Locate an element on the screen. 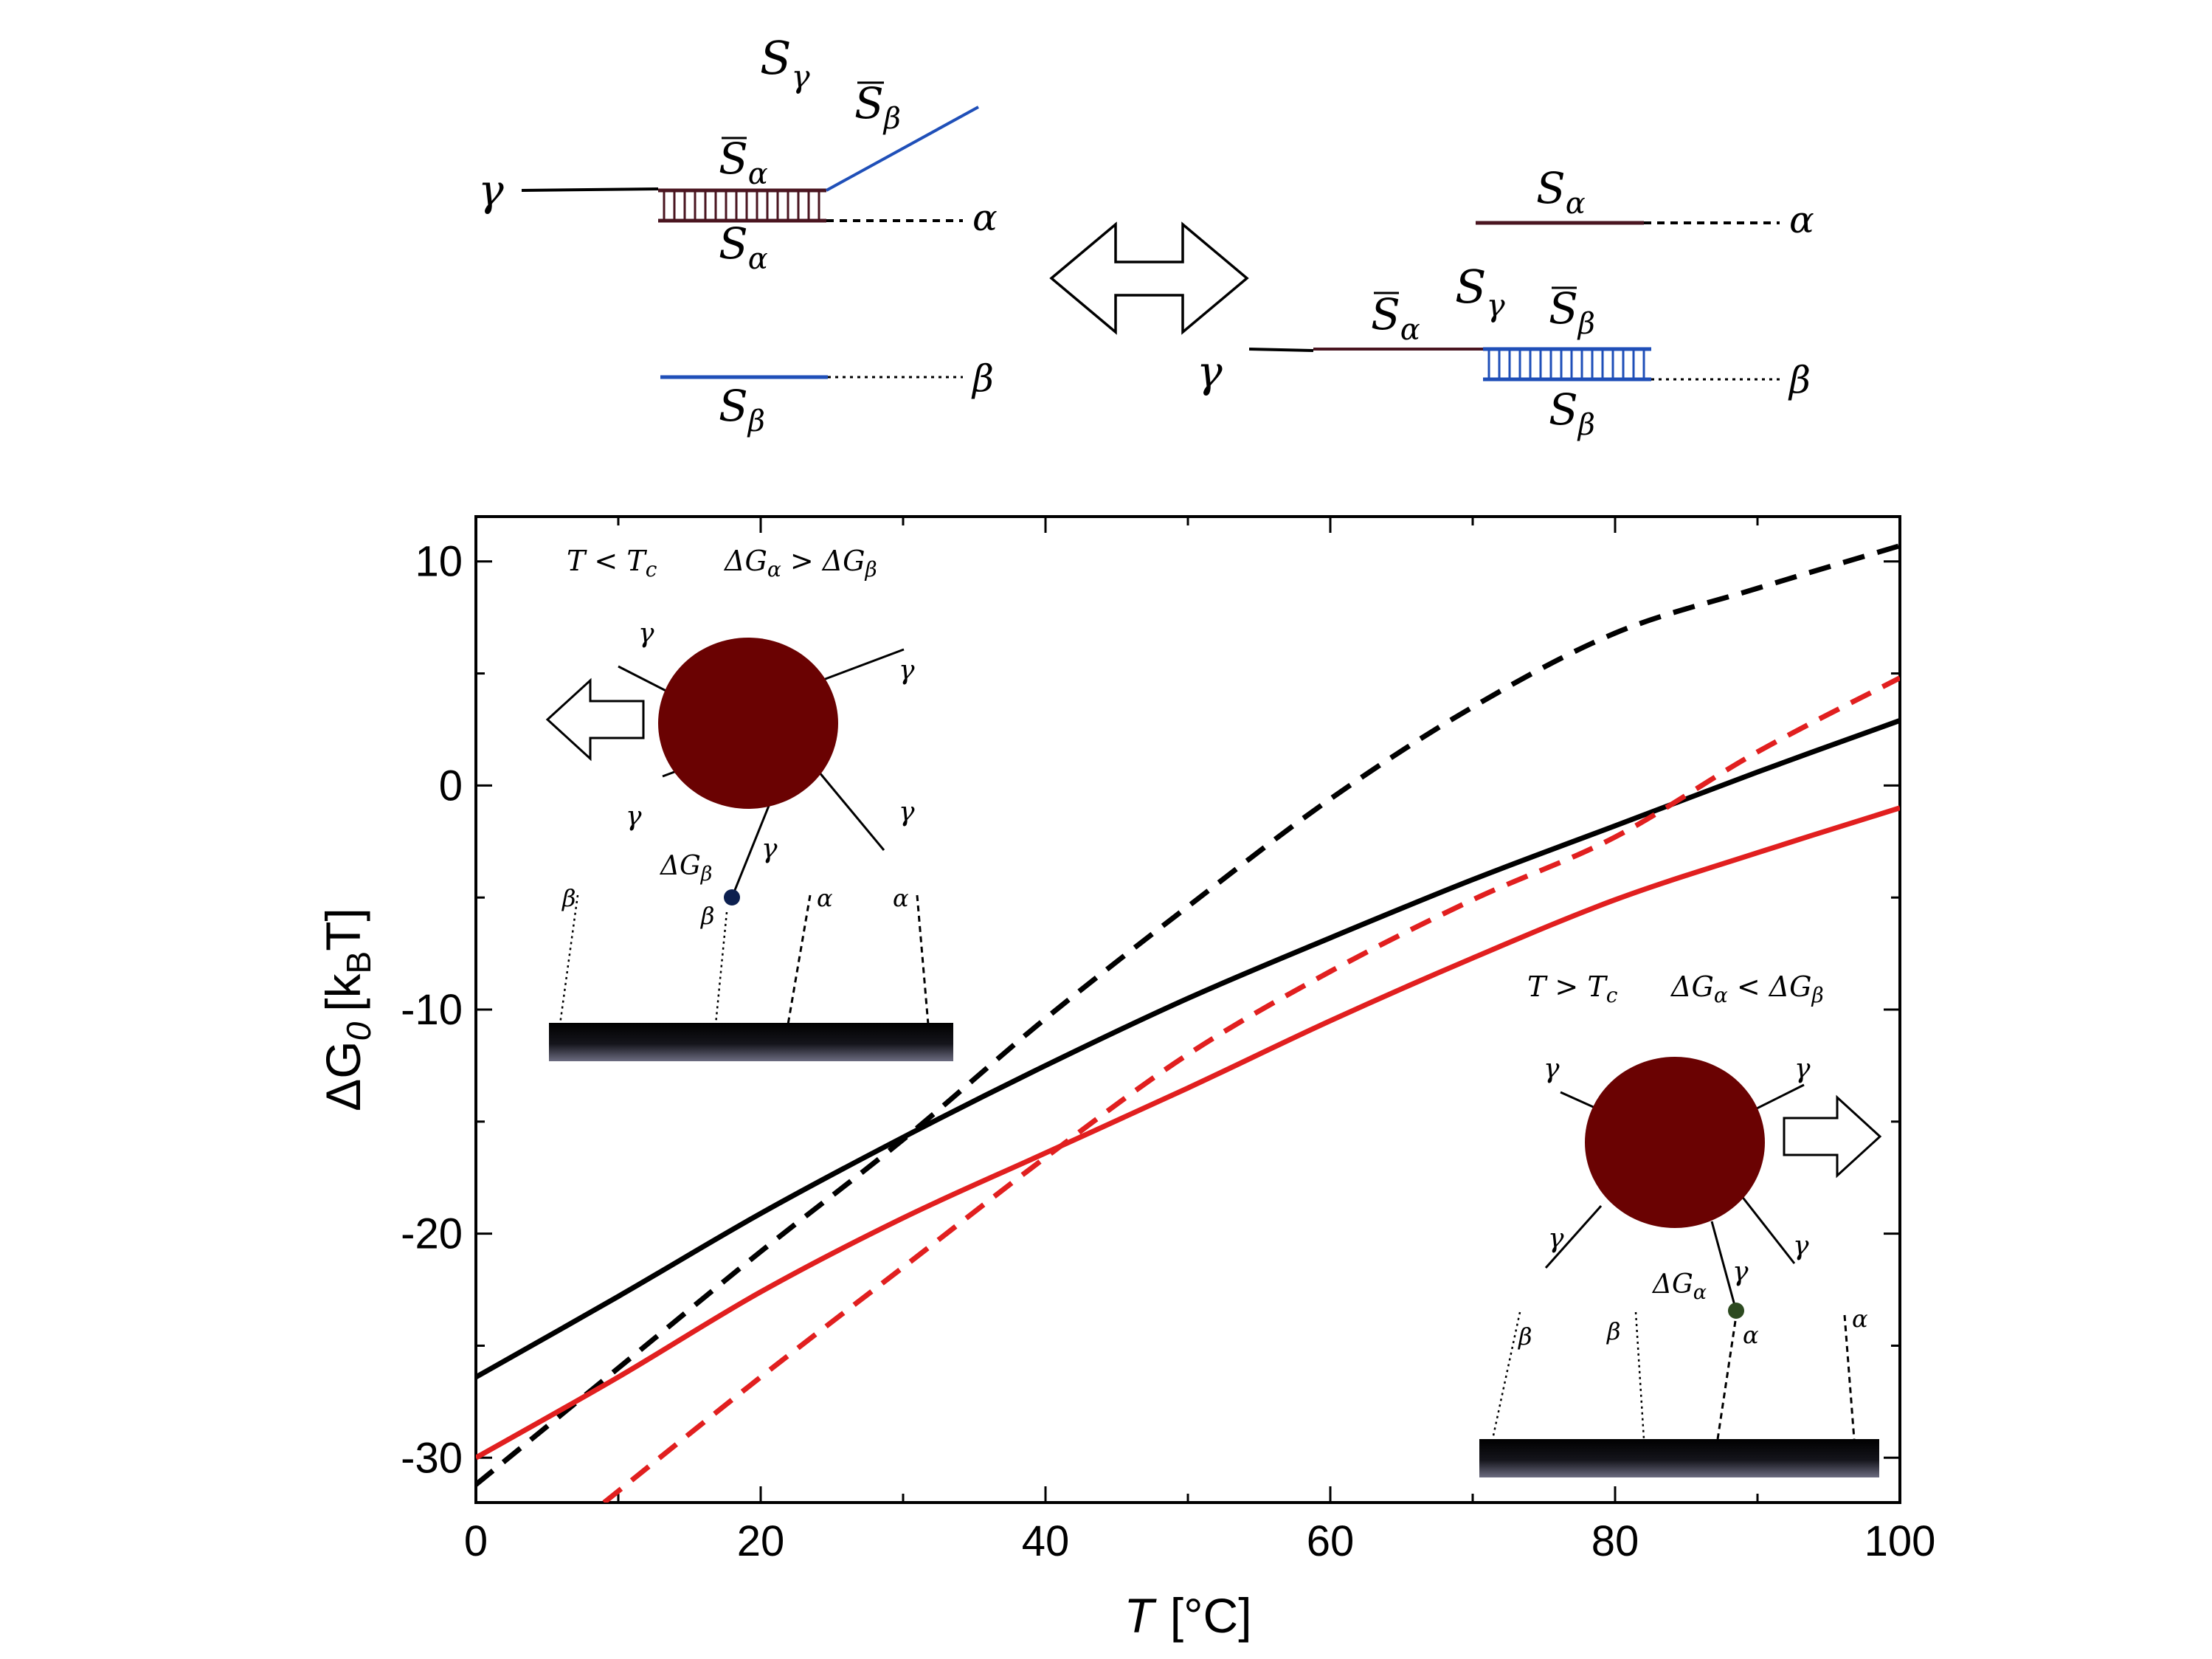  scheme-left-gamma: γ is located at coordinates (491, 190).